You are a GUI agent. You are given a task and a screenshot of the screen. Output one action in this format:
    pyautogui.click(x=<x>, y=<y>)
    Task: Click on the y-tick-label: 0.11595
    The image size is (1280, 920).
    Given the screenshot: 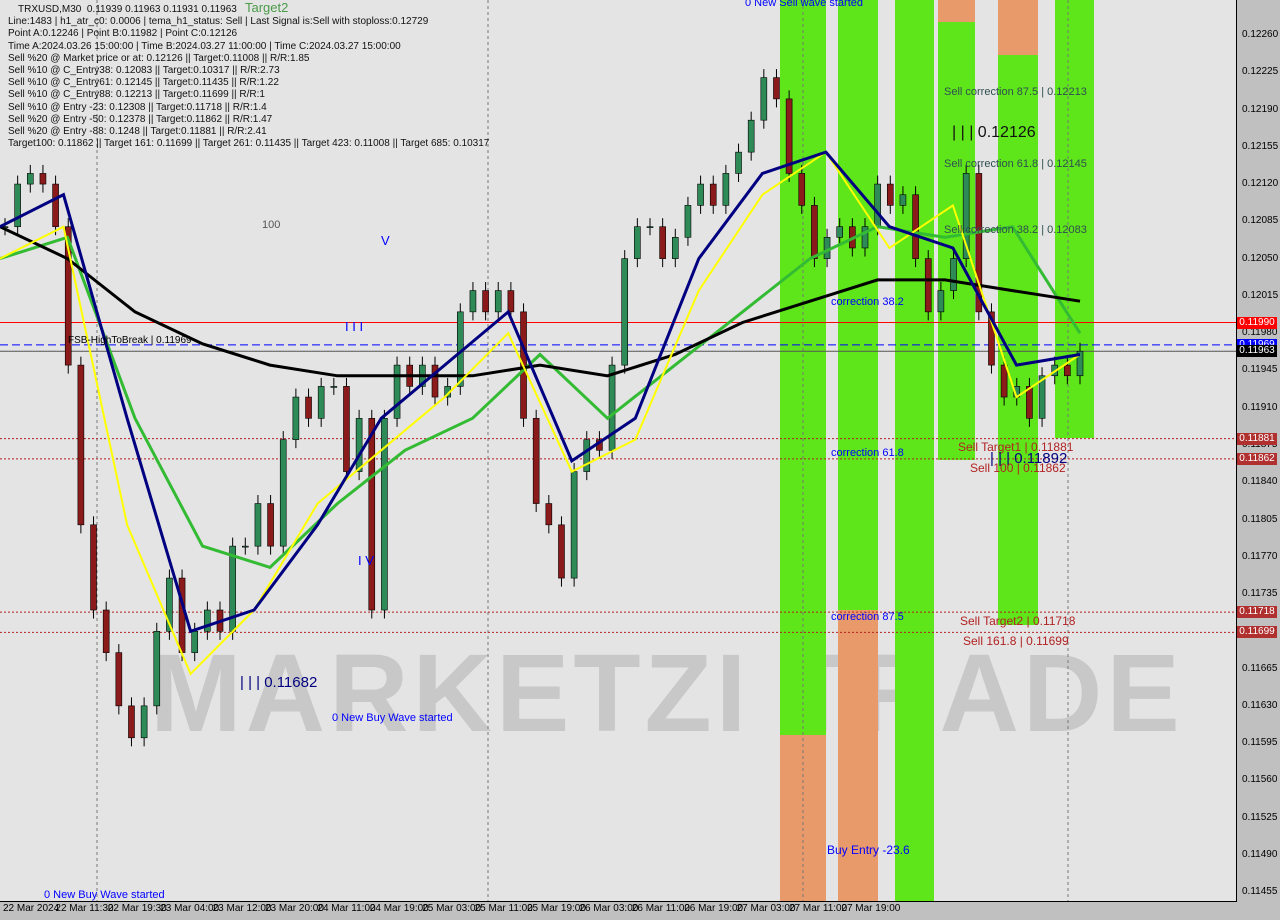 What is the action you would take?
    pyautogui.click(x=1260, y=743)
    